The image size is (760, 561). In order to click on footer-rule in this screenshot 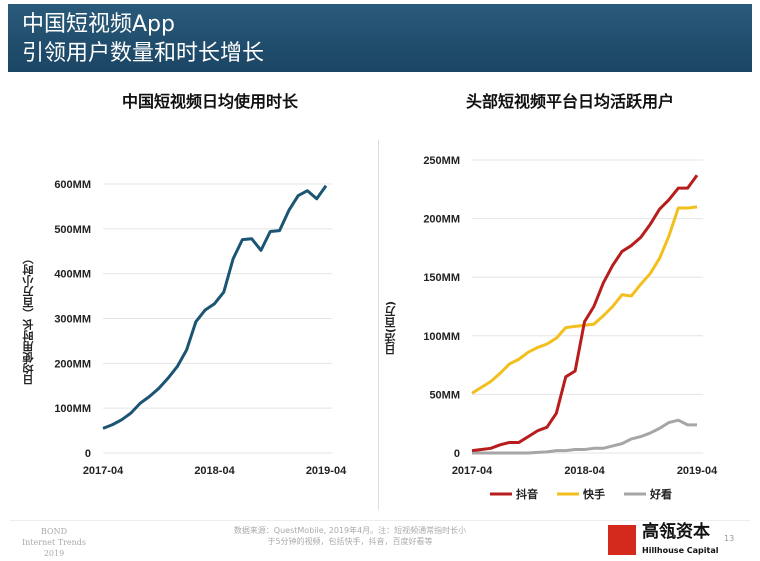, I will do `click(380, 520)`.